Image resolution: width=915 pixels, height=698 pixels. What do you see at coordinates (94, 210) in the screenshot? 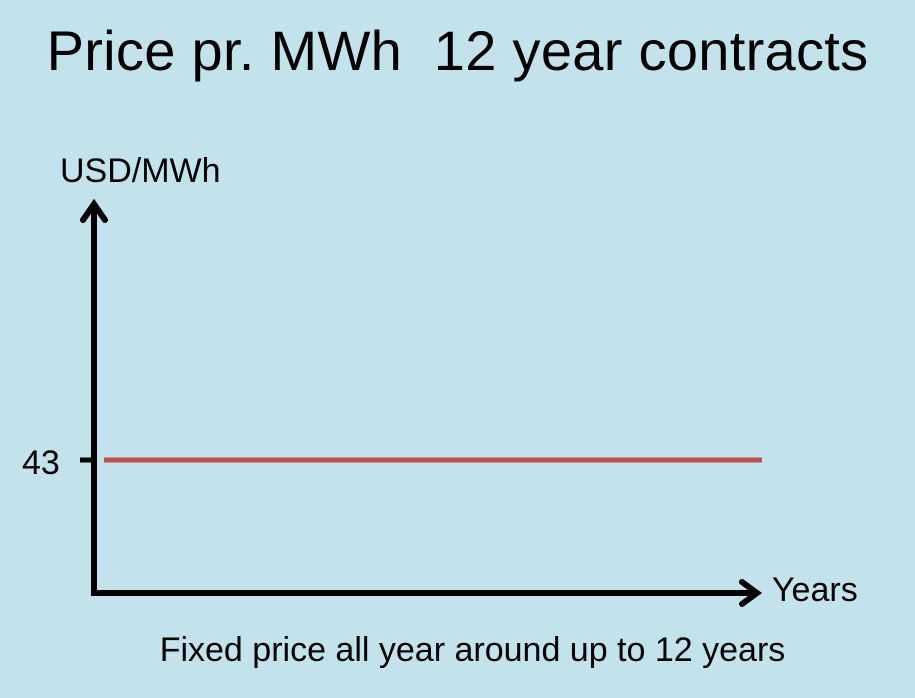
I see `y-axis-arrowhead` at bounding box center [94, 210].